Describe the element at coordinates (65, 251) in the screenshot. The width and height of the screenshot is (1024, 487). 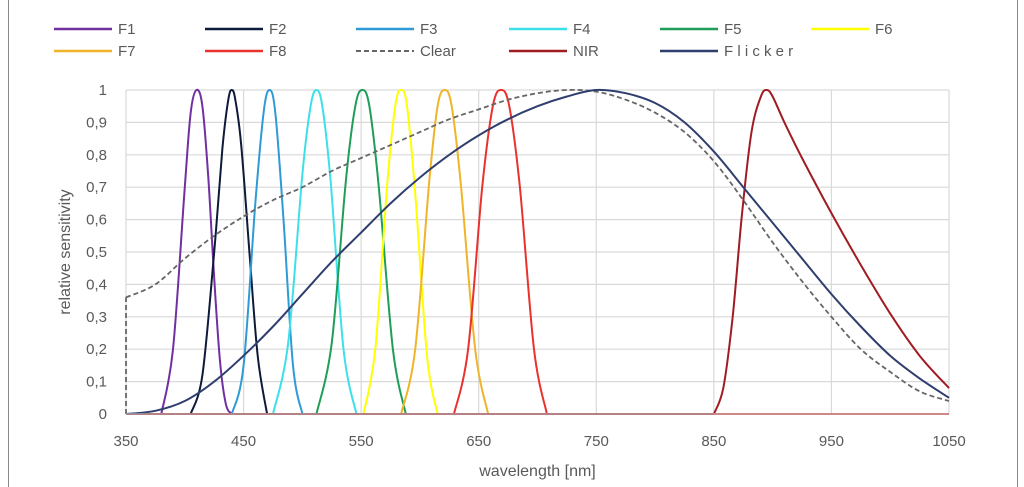
I see `y-axis-title: relative sensitivity` at that location.